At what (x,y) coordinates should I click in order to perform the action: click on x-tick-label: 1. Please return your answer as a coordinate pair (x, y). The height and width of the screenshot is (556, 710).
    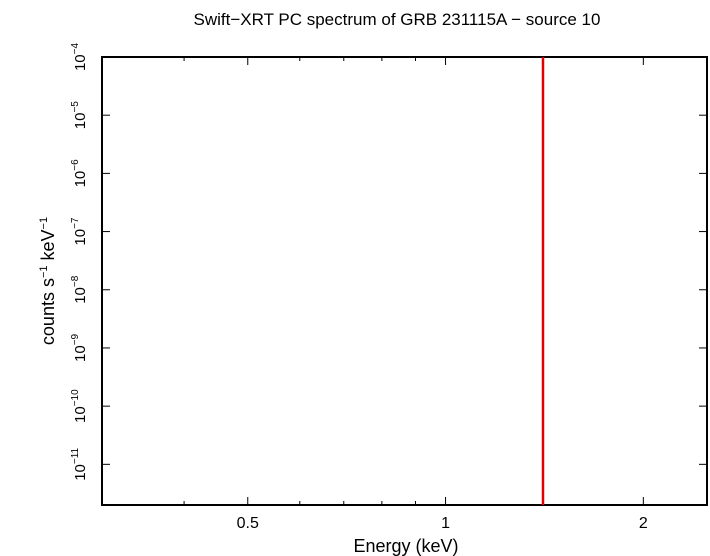
    Looking at the image, I should click on (445, 523).